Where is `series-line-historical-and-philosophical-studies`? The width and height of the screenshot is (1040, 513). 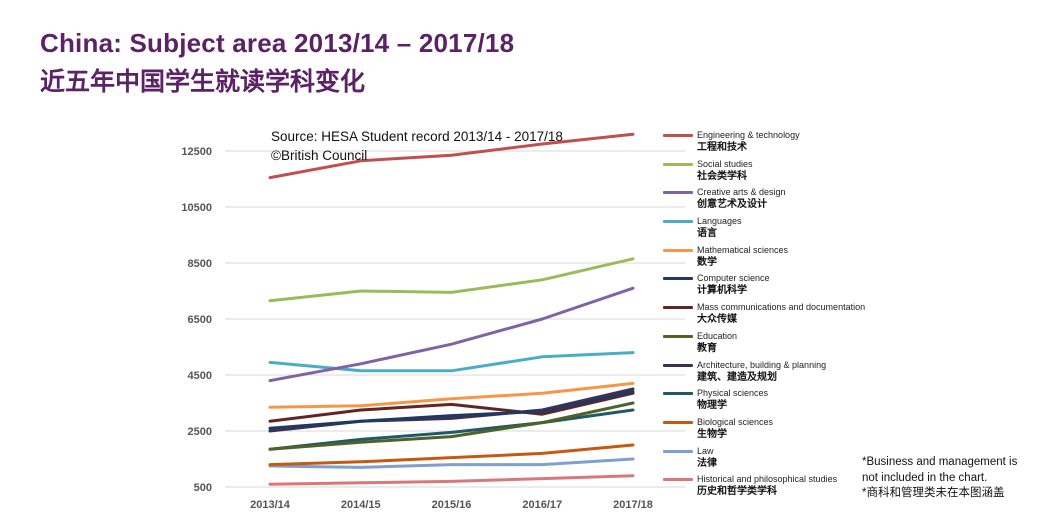
series-line-historical-and-philosophical-studies is located at coordinates (451, 480).